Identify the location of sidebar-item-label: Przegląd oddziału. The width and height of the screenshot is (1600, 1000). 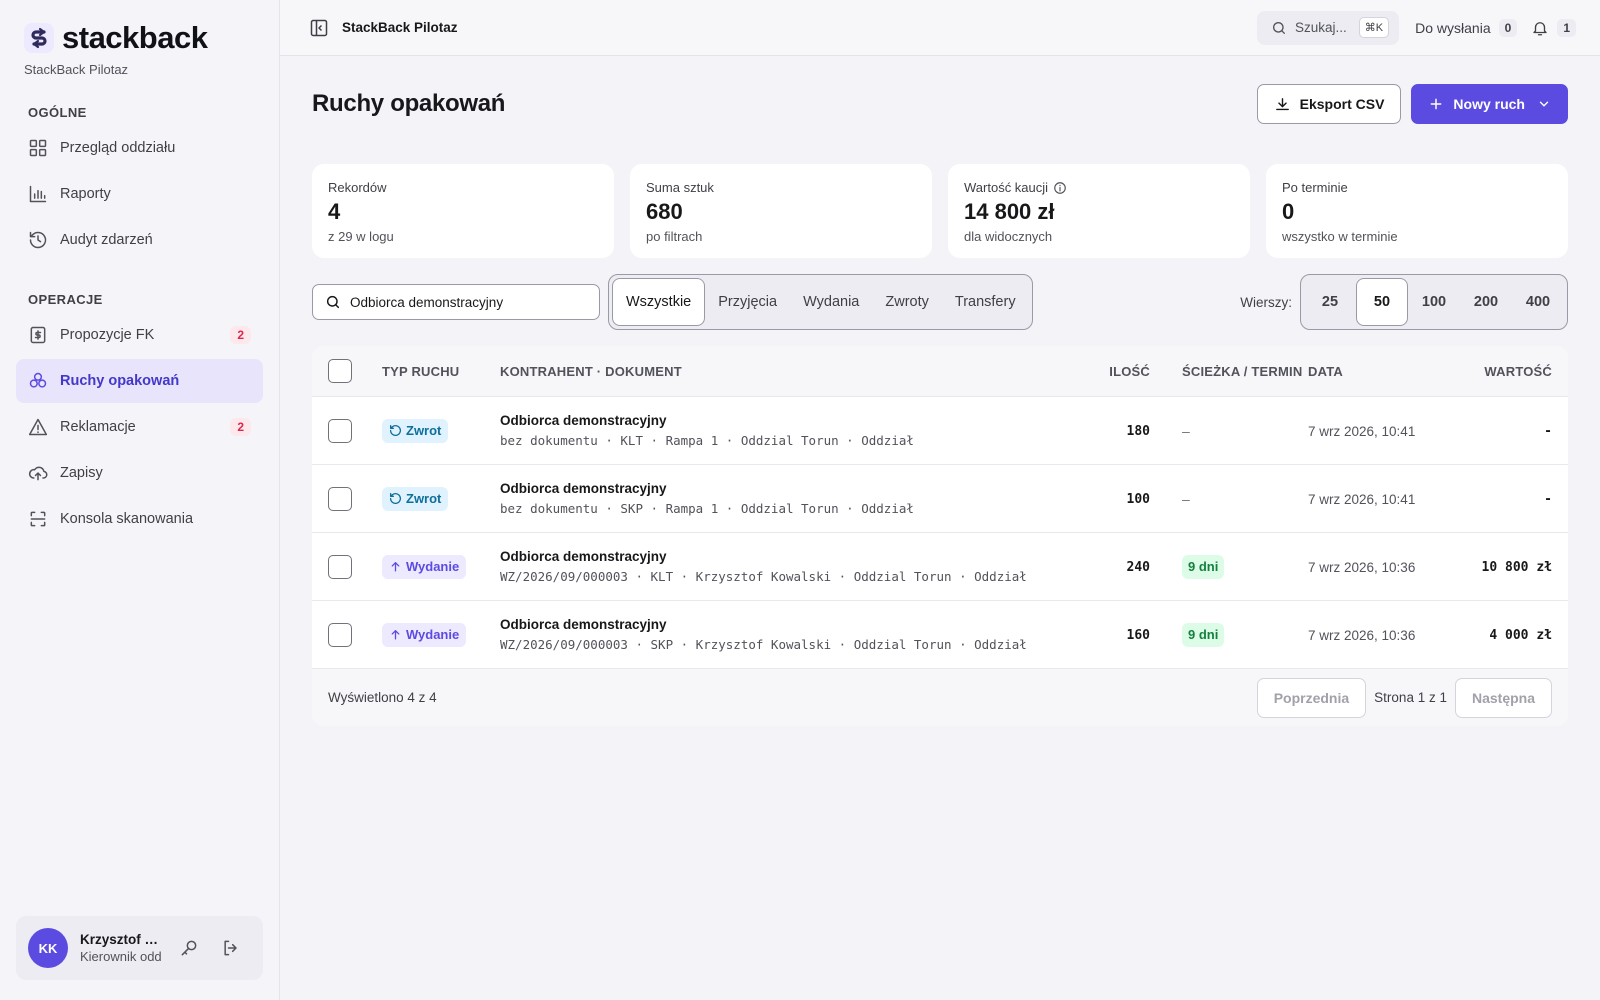
(118, 148).